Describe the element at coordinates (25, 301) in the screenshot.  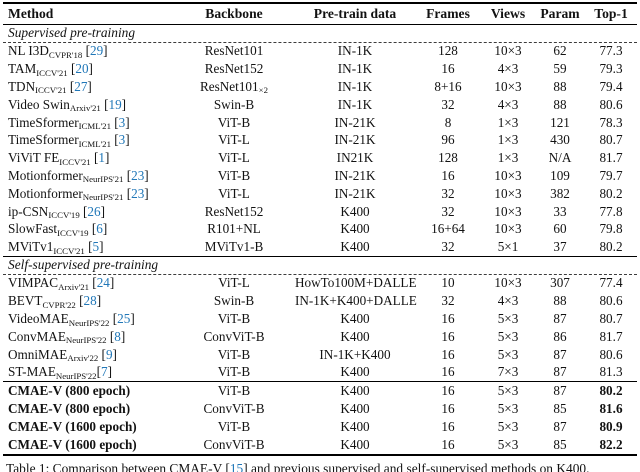
I see `method-name: BEVT` at that location.